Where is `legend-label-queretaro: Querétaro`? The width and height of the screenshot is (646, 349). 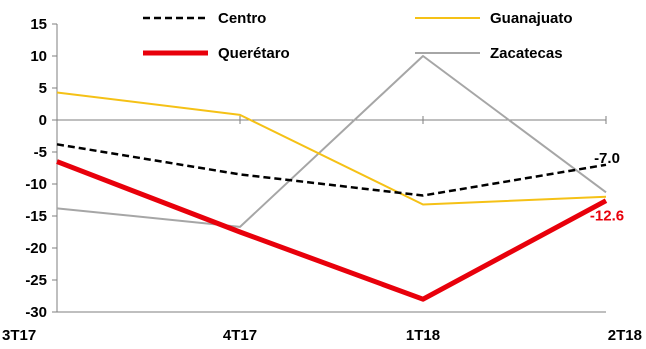
legend-label-queretaro: Querétaro is located at coordinates (254, 53).